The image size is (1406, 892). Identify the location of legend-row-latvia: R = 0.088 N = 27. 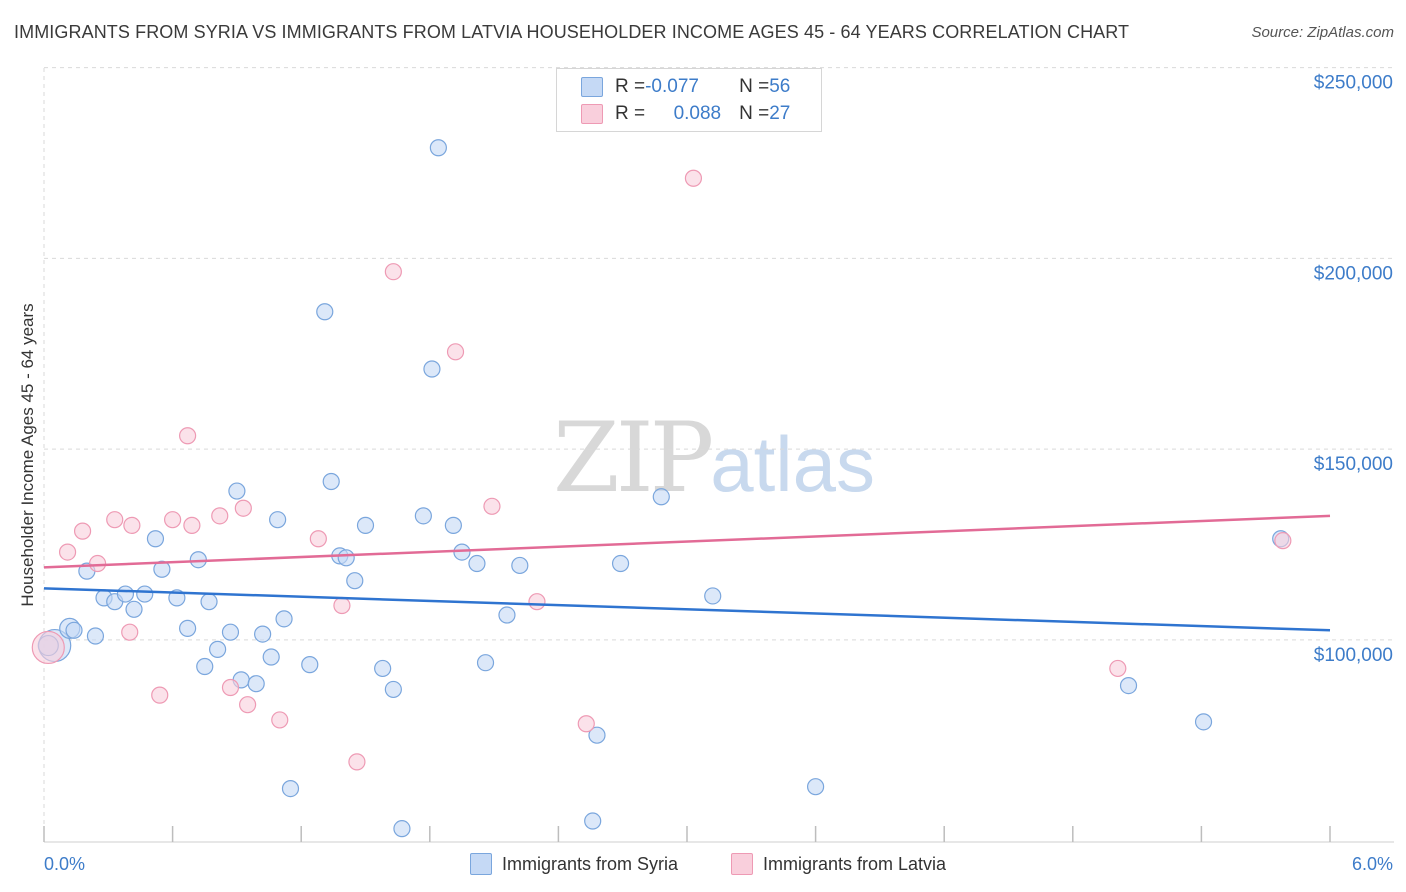
(685, 114).